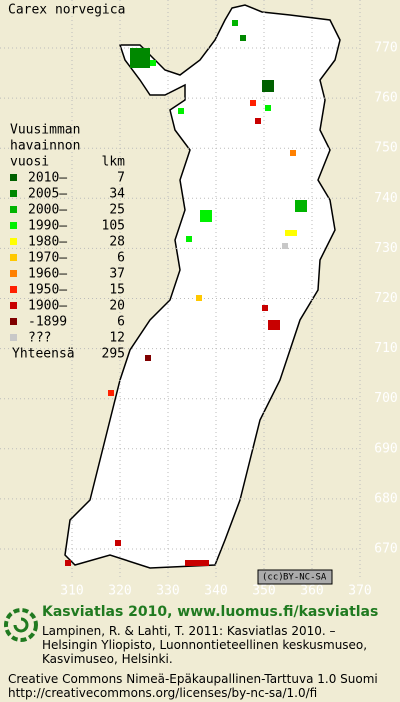 The image size is (400, 702). I want to click on x-tick-label: 340, so click(215, 591).